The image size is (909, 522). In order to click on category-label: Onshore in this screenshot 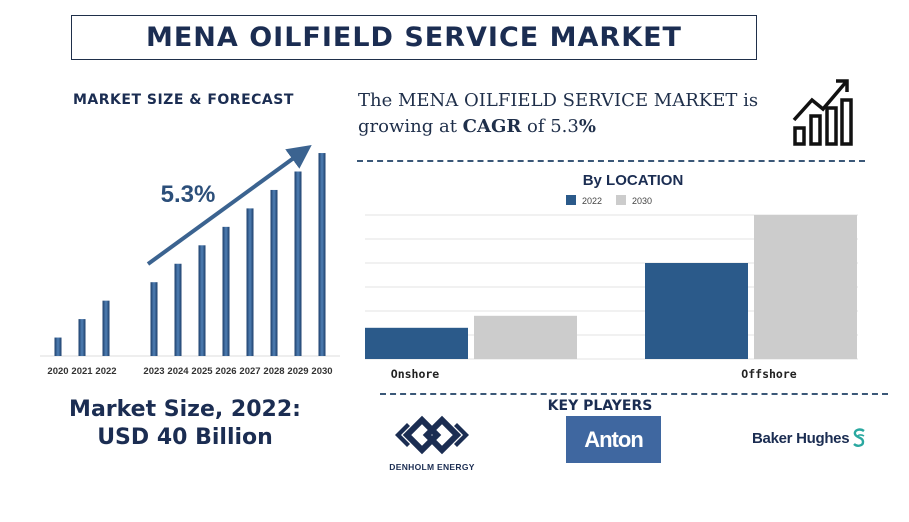, I will do `click(415, 374)`.